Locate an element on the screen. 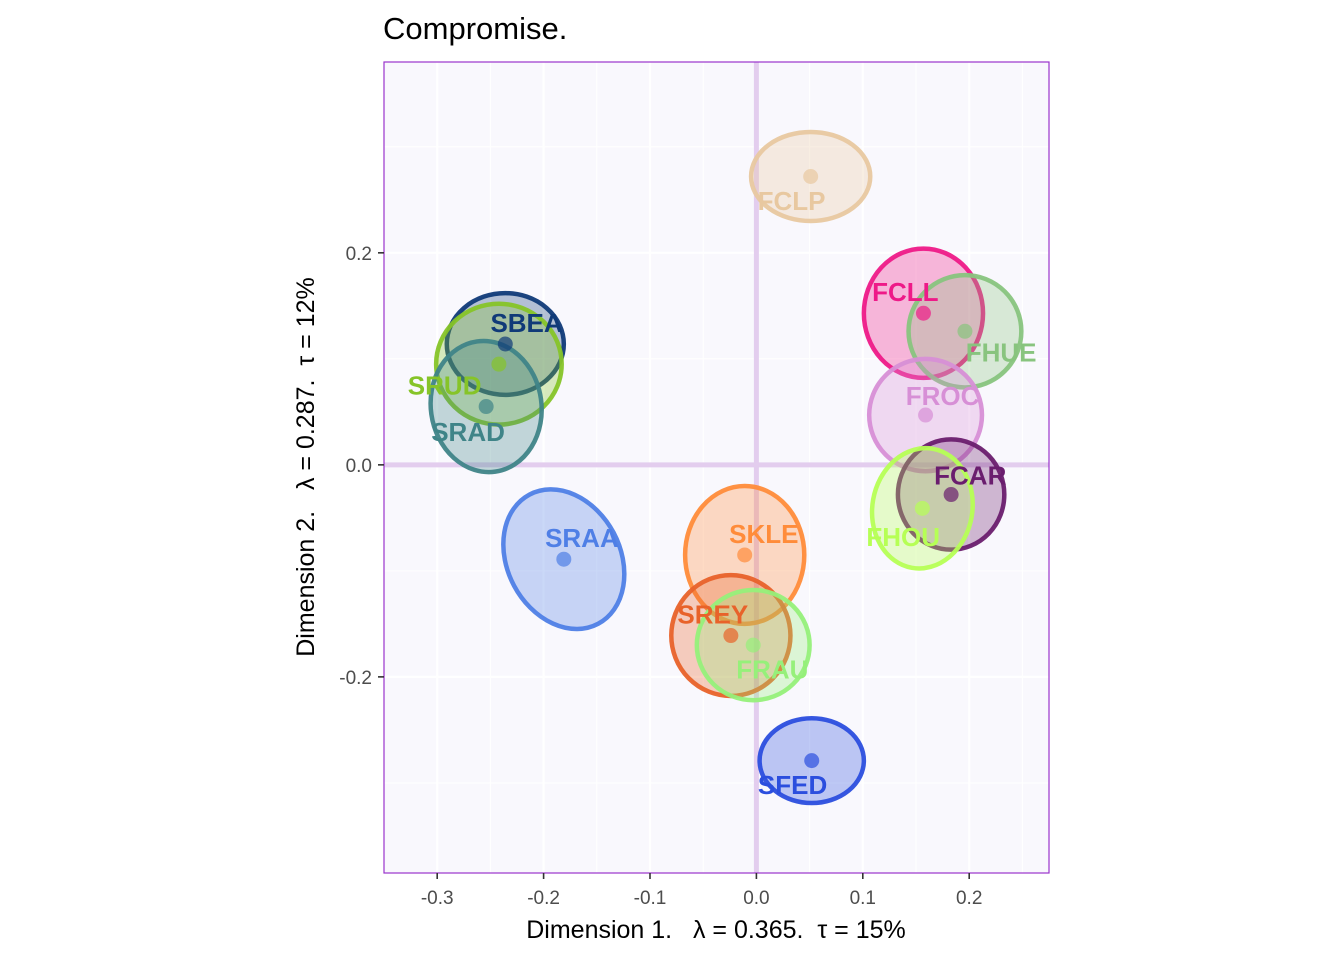 This screenshot has height=960, width=1344. point-fclp is located at coordinates (811, 176).